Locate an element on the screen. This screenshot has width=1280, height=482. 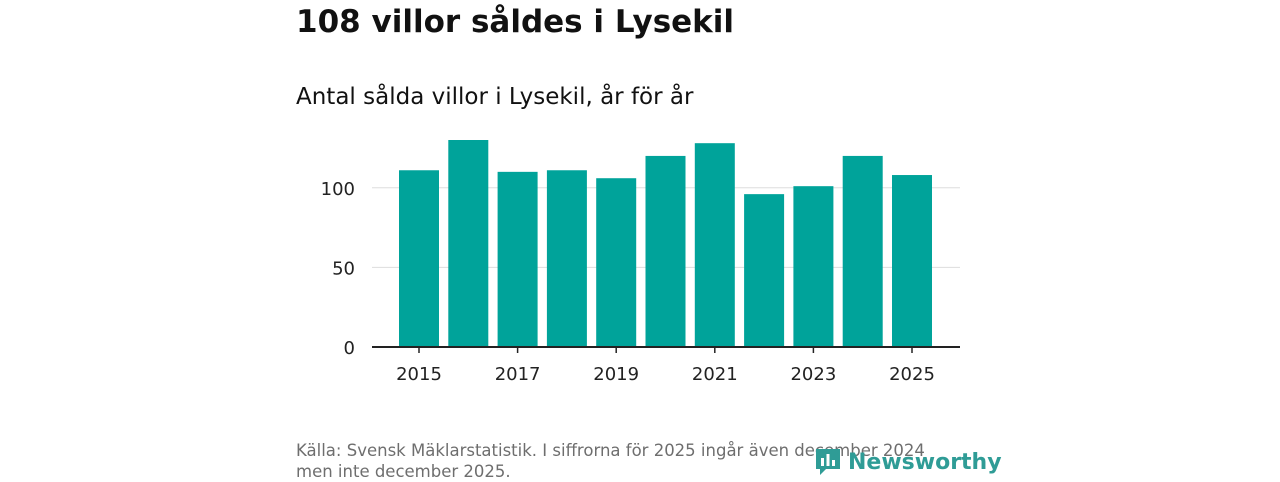
newsworthy-logo-icon is located at coordinates (828, 462).